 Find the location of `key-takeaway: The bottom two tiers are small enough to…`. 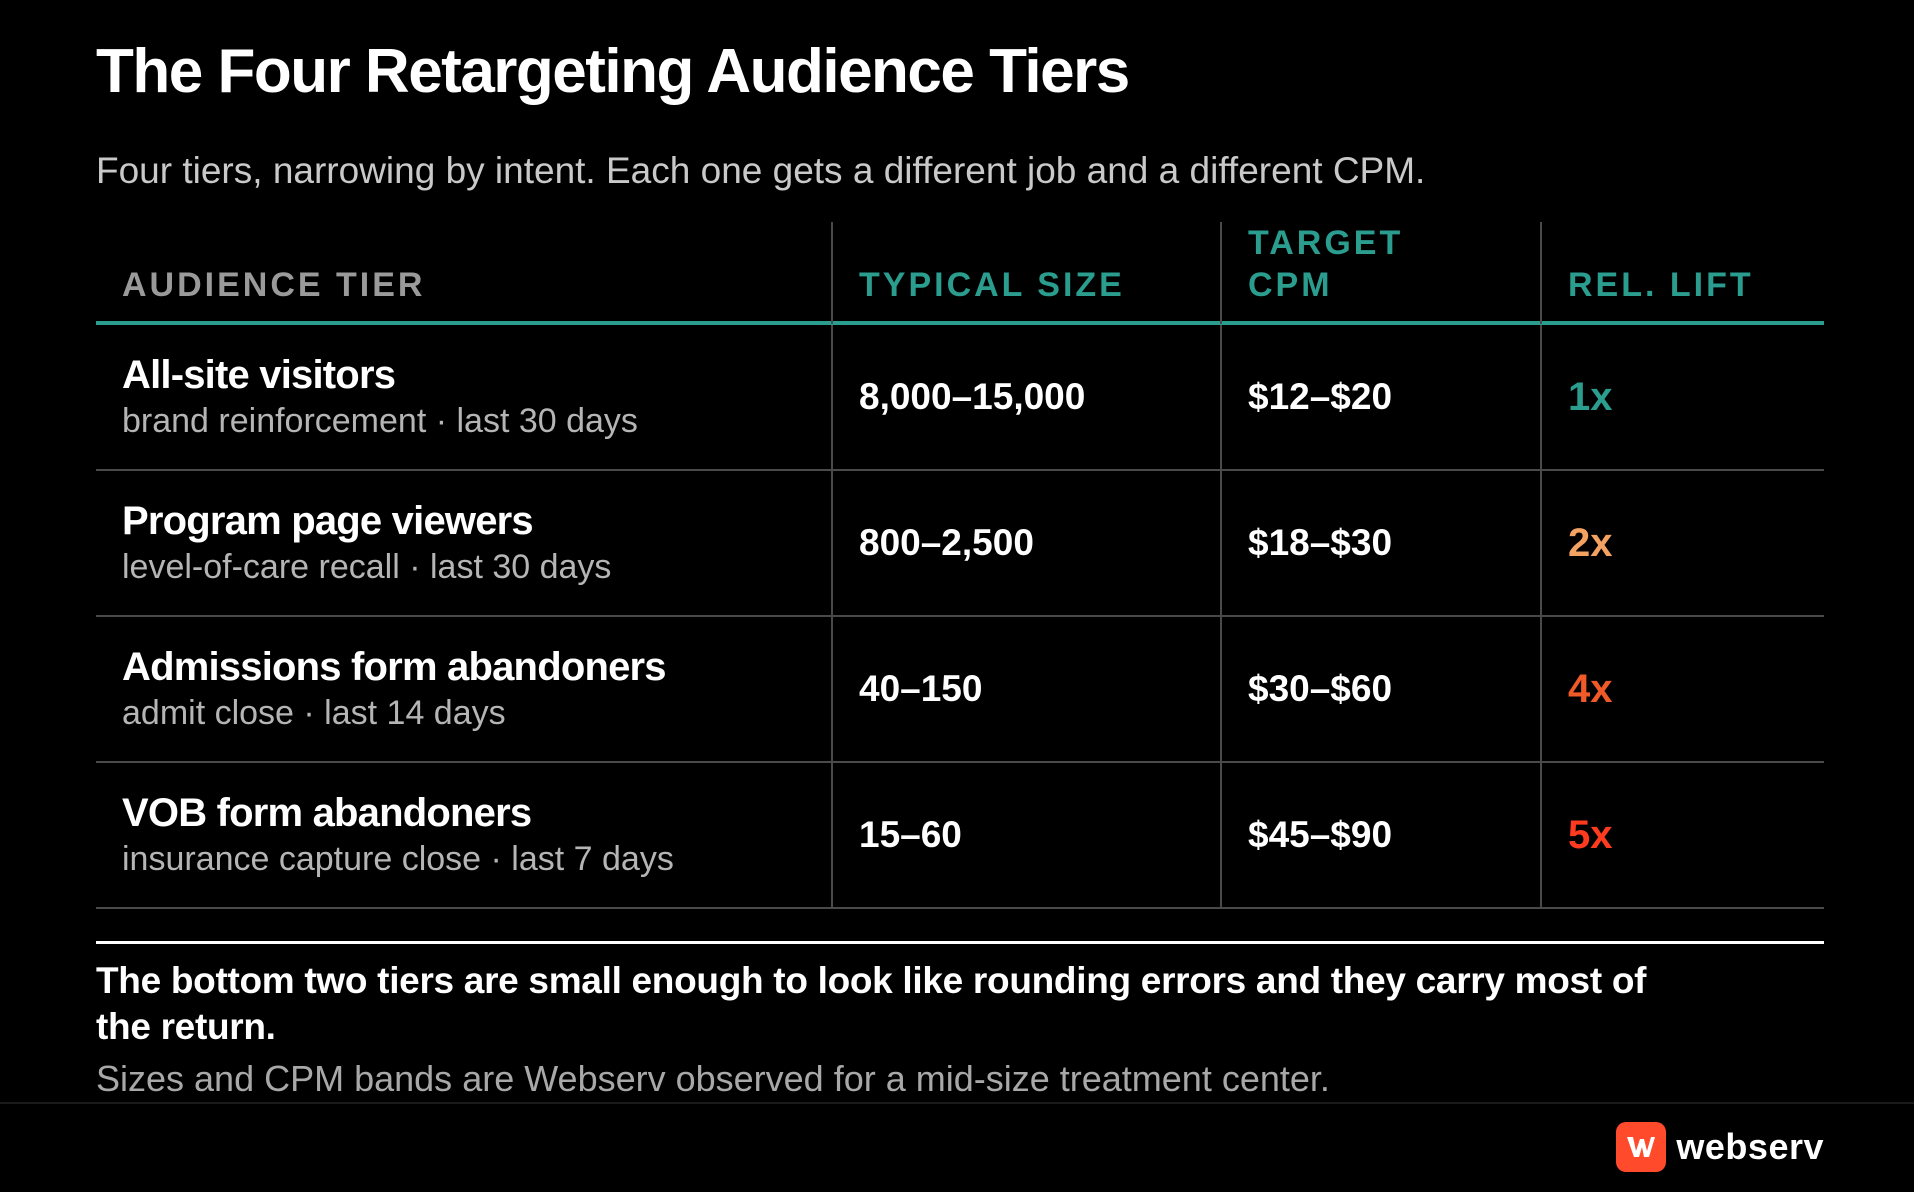

key-takeaway: The bottom two tiers are small enough to… is located at coordinates (871, 1003).